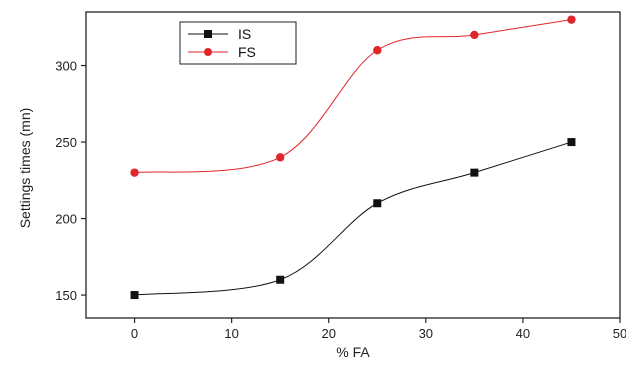  I want to click on y-tick-label: 250, so click(66, 142).